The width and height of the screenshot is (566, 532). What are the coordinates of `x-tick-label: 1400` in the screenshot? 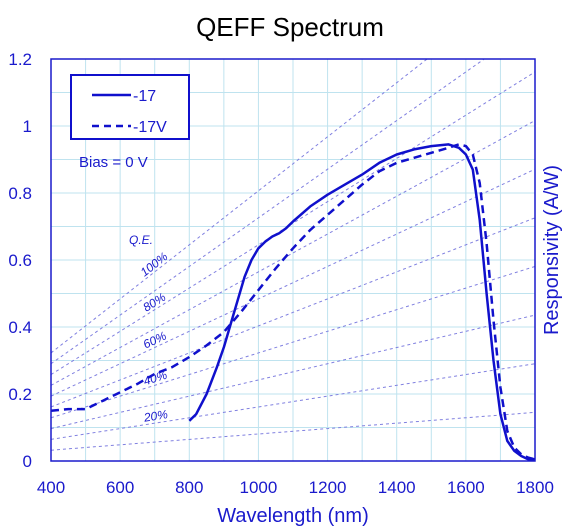 It's located at (397, 487).